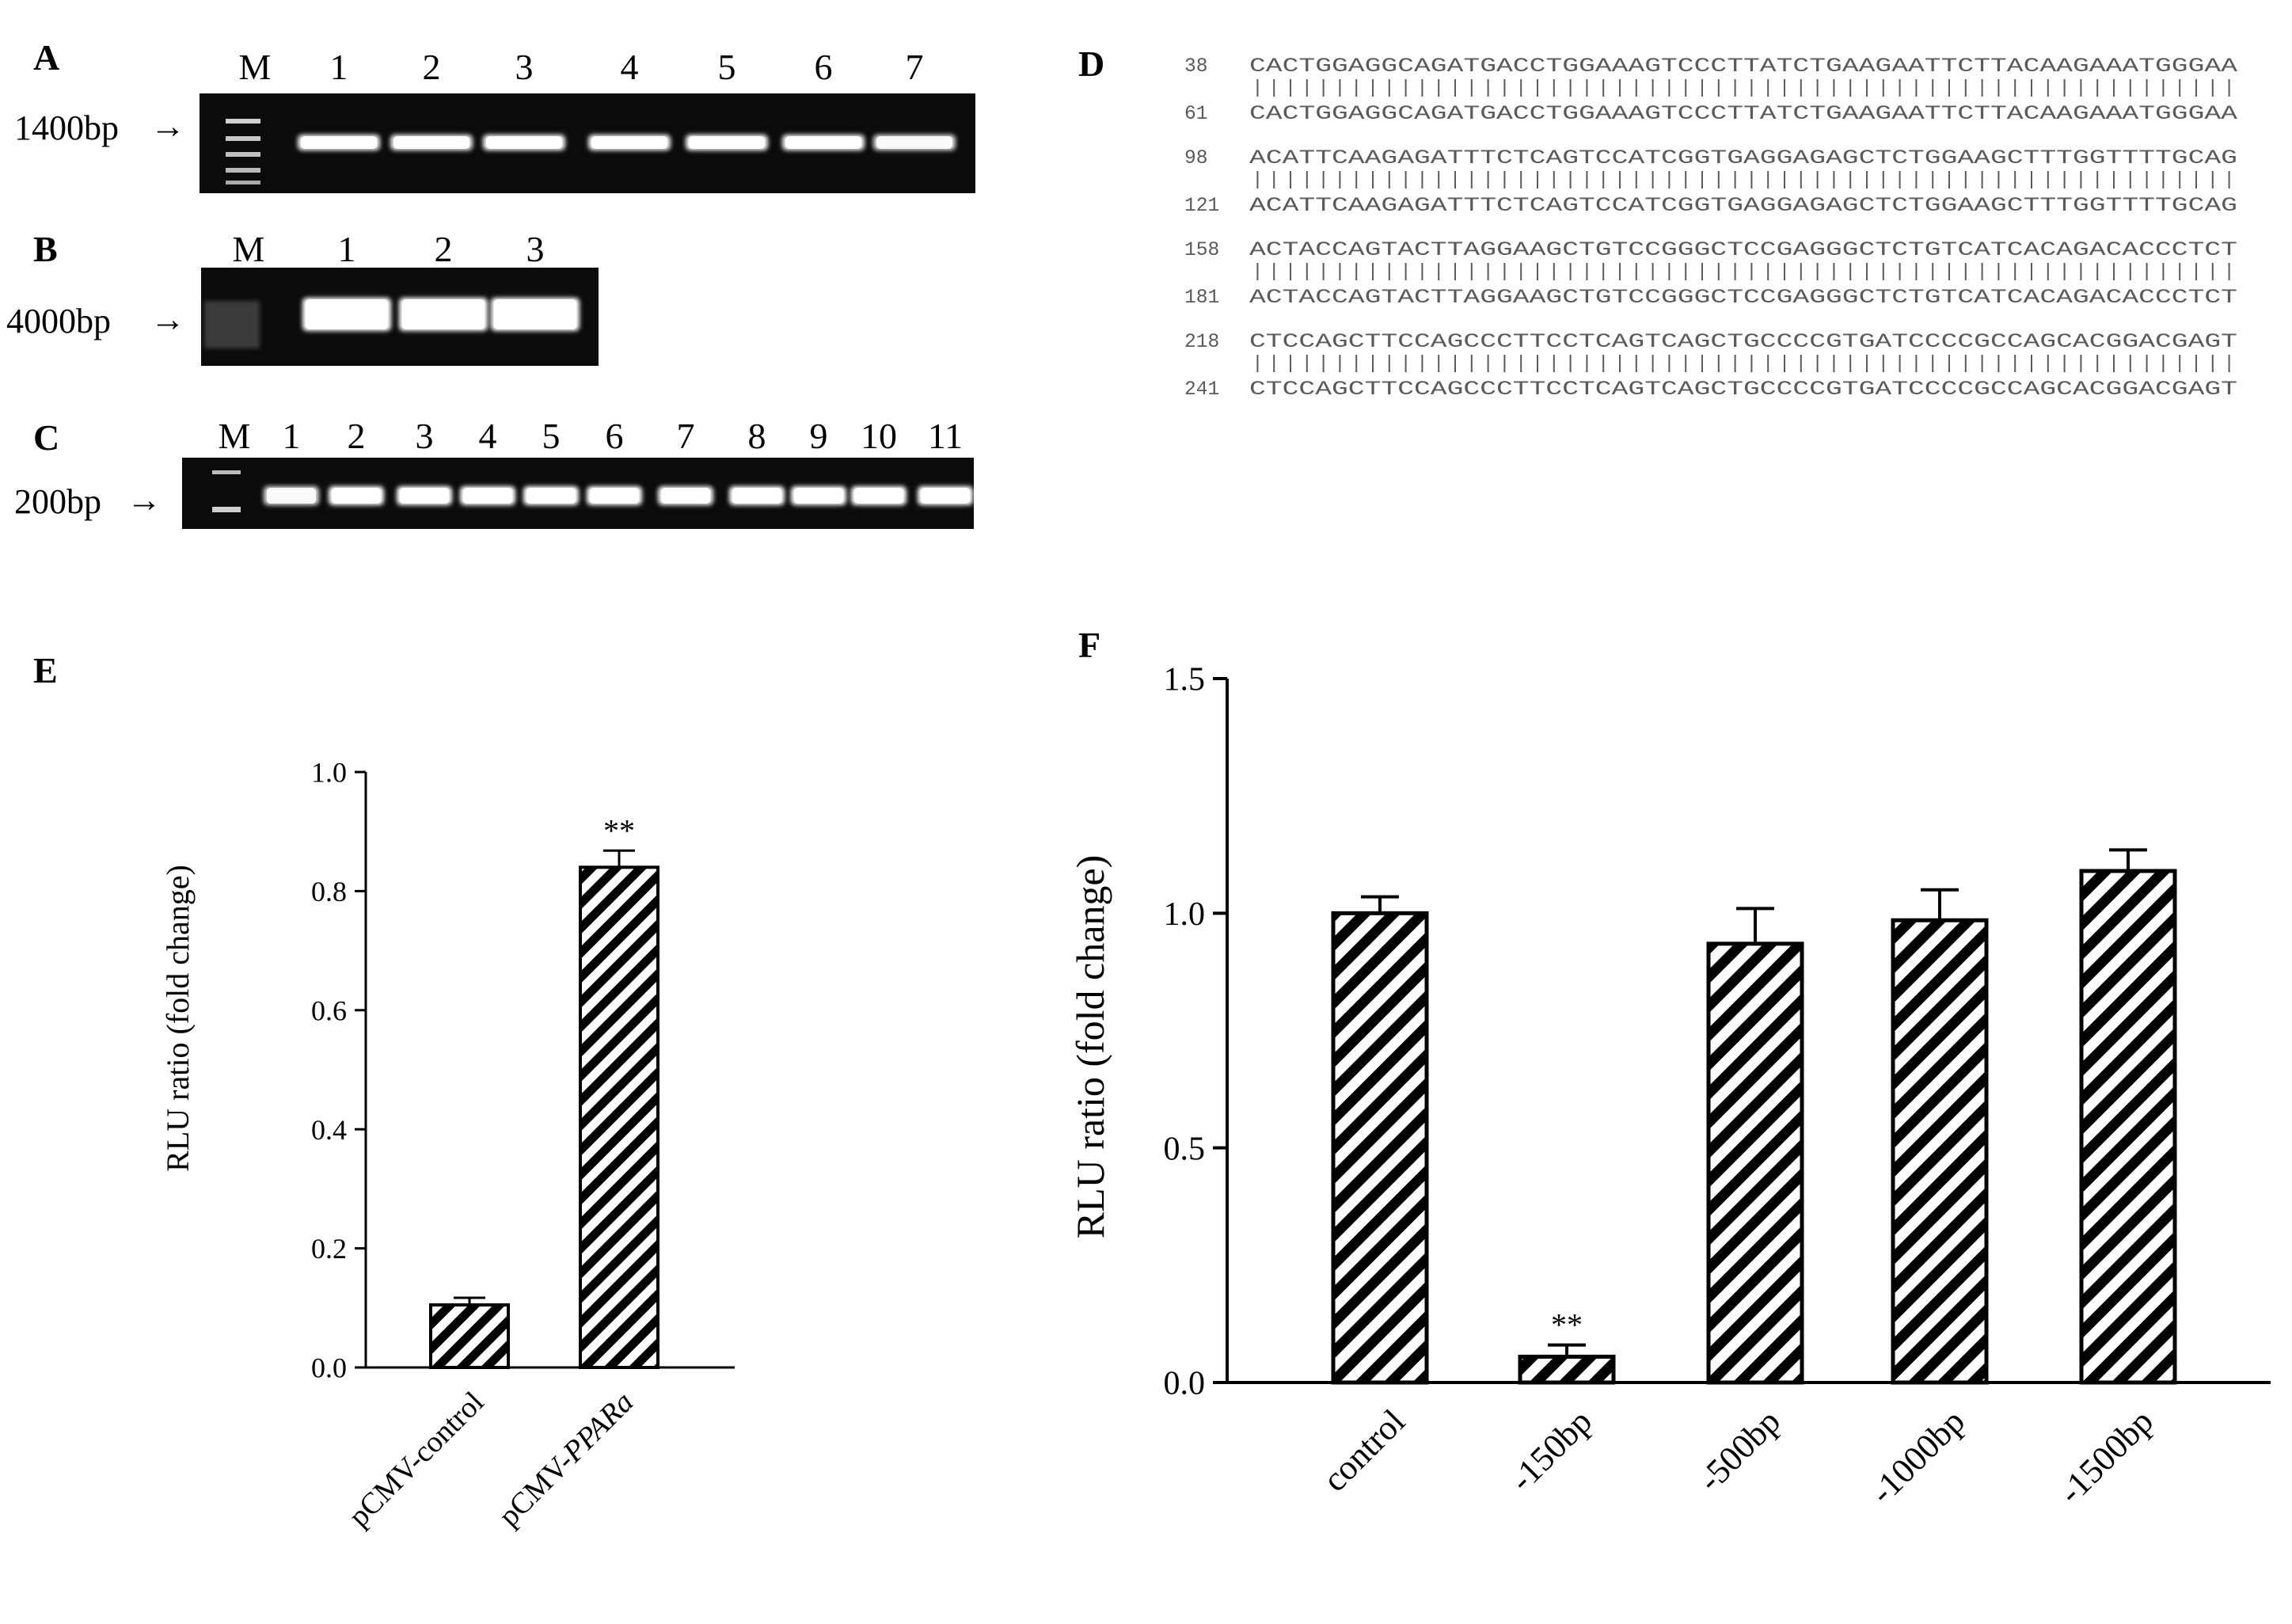  Describe the element at coordinates (494, 115) in the screenshot. I see `panel-a: A M 1 2 3 4 5 6 7 1400bp →` at that location.